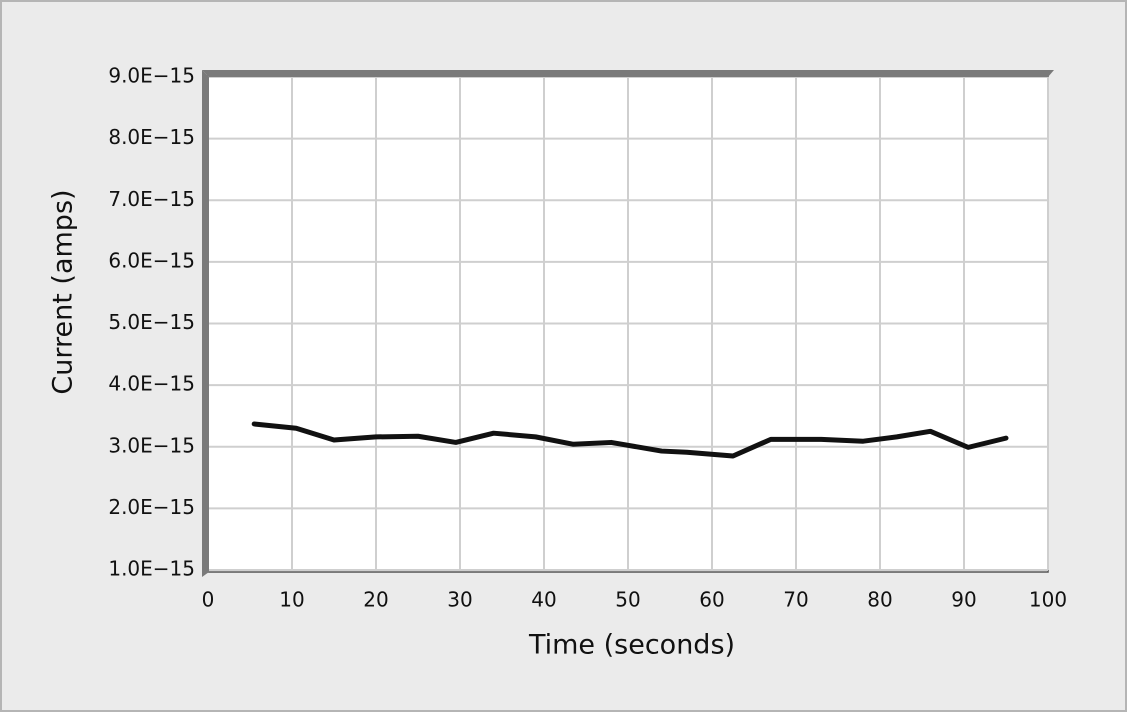 This screenshot has height=712, width=1127. What do you see at coordinates (205, 323) in the screenshot?
I see `frame-left` at bounding box center [205, 323].